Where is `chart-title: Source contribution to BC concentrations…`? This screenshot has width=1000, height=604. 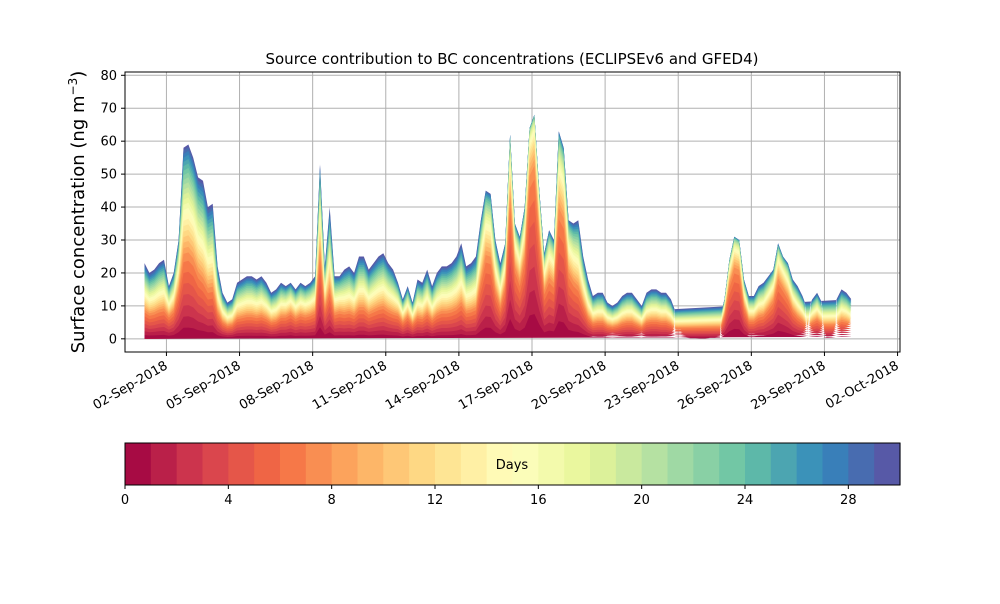
chart-title: Source contribution to BC concentrations… is located at coordinates (511, 59).